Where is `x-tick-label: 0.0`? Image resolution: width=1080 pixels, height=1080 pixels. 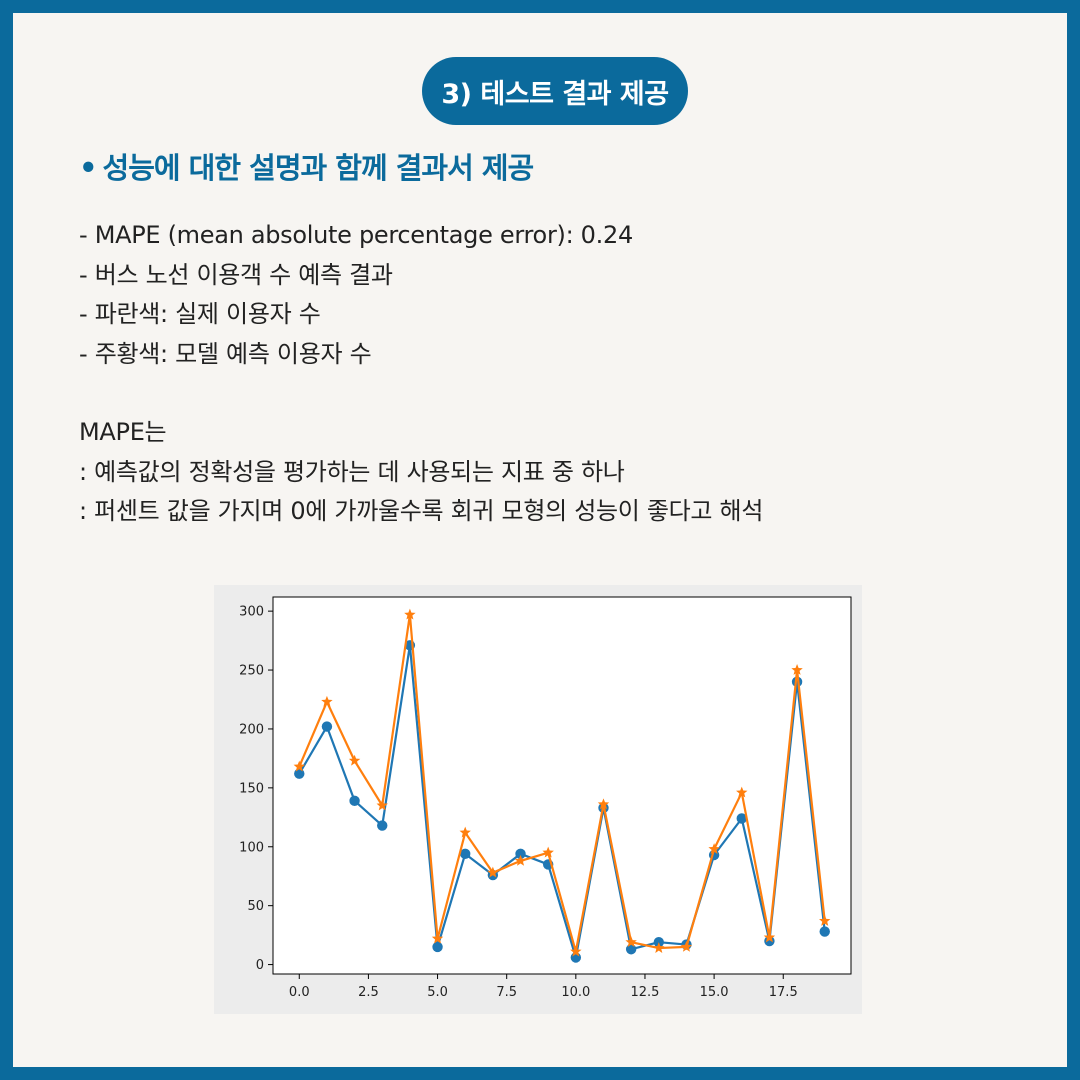
x-tick-label: 0.0 is located at coordinates (299, 992).